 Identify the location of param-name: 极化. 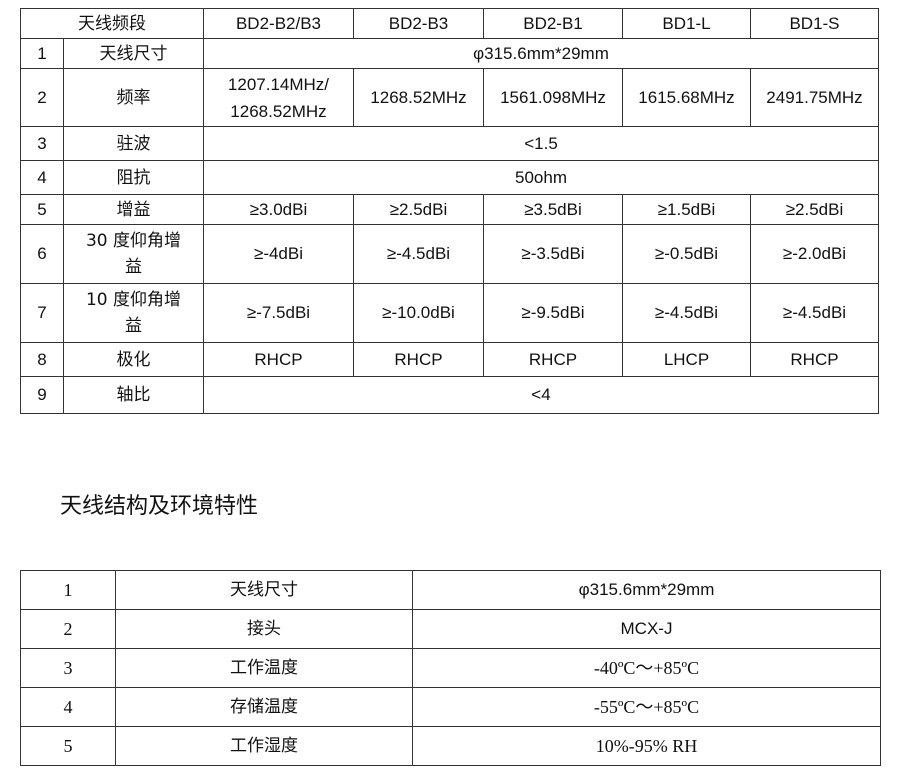
(133, 359).